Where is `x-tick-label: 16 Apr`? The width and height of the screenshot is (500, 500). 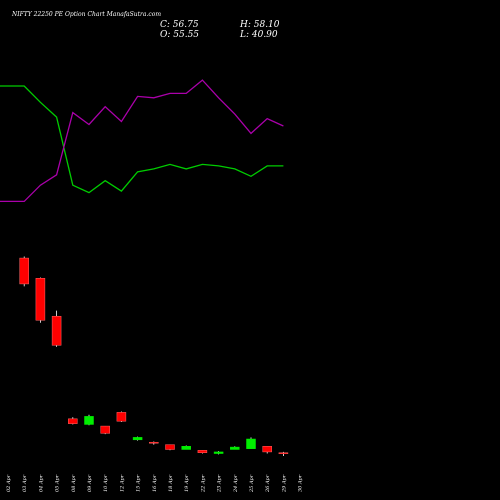 x-tick-label: 16 Apr is located at coordinates (155, 483).